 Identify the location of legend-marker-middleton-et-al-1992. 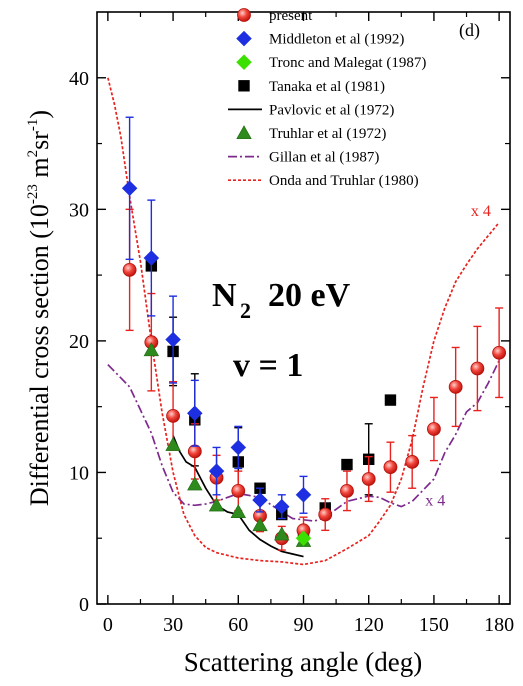
(244, 38).